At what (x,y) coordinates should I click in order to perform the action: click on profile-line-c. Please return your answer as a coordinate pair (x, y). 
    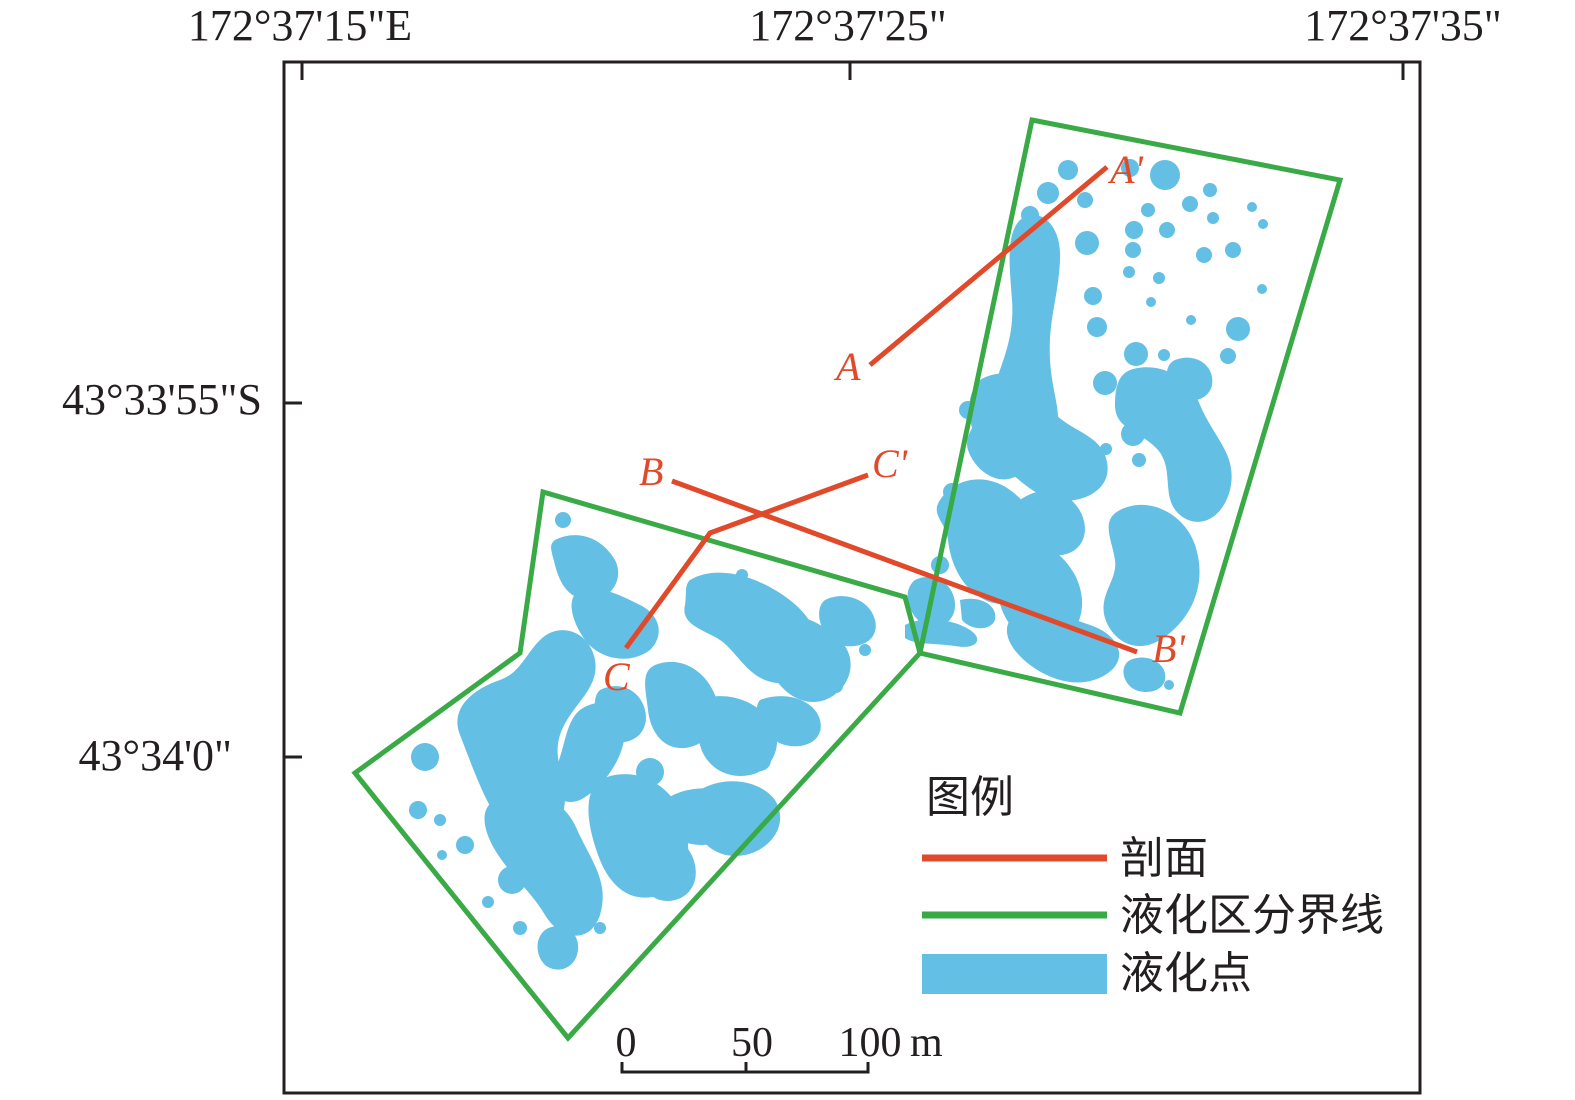
    Looking at the image, I should click on (746, 561).